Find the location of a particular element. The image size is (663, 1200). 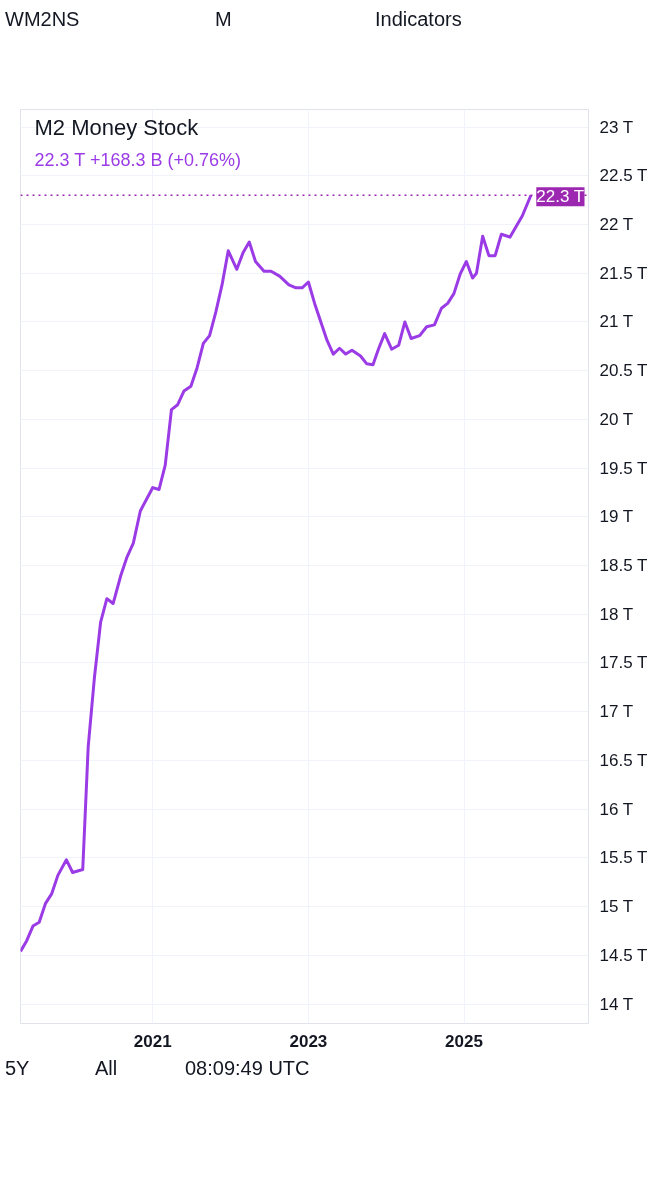

y-tick-label: 17.5 T is located at coordinates (623, 663).